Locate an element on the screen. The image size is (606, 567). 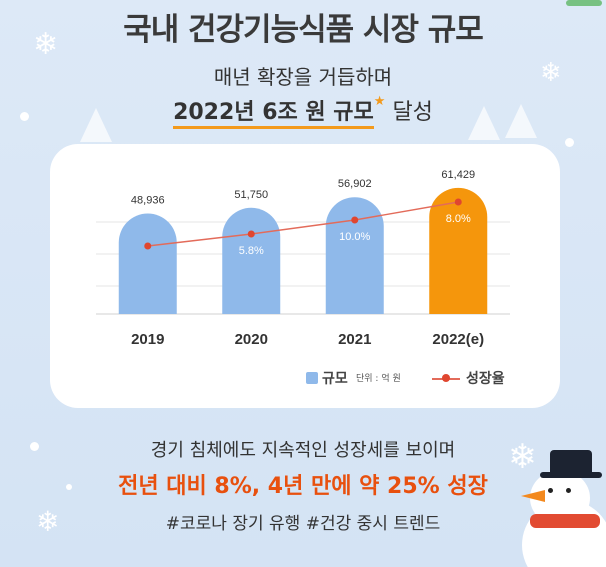
summary-line-2: 전년 대비 8%, 4년 만에 약 25% 성장 is located at coordinates (303, 486).